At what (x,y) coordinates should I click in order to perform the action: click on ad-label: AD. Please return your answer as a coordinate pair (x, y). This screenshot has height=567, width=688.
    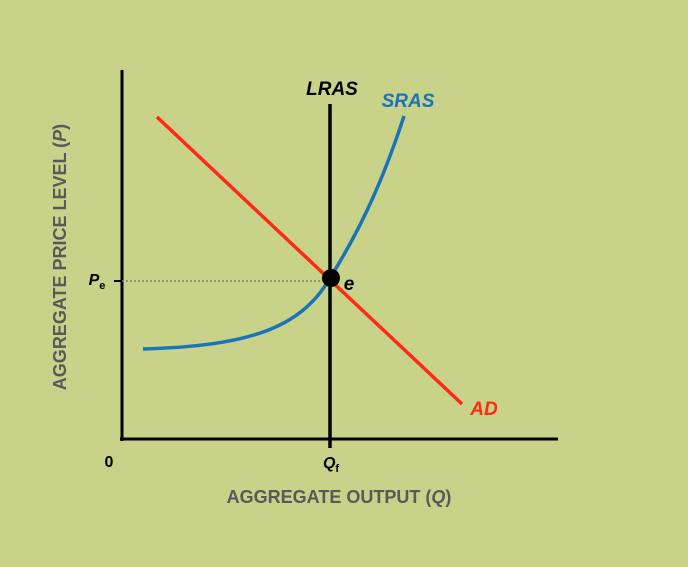
    Looking at the image, I should click on (483, 409).